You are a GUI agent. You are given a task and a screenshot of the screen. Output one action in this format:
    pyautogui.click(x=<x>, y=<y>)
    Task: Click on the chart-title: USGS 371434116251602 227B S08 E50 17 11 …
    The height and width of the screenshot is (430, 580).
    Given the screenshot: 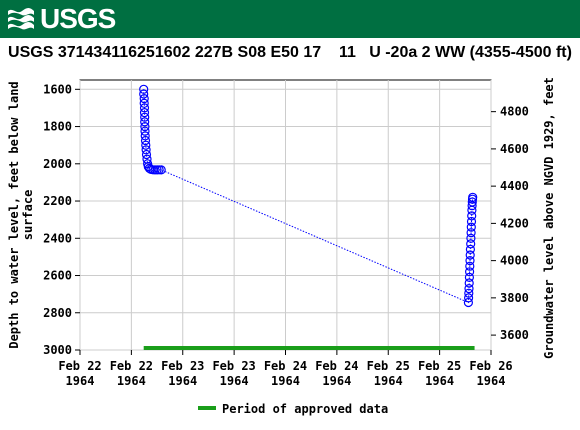 What is the action you would take?
    pyautogui.click(x=290, y=52)
    